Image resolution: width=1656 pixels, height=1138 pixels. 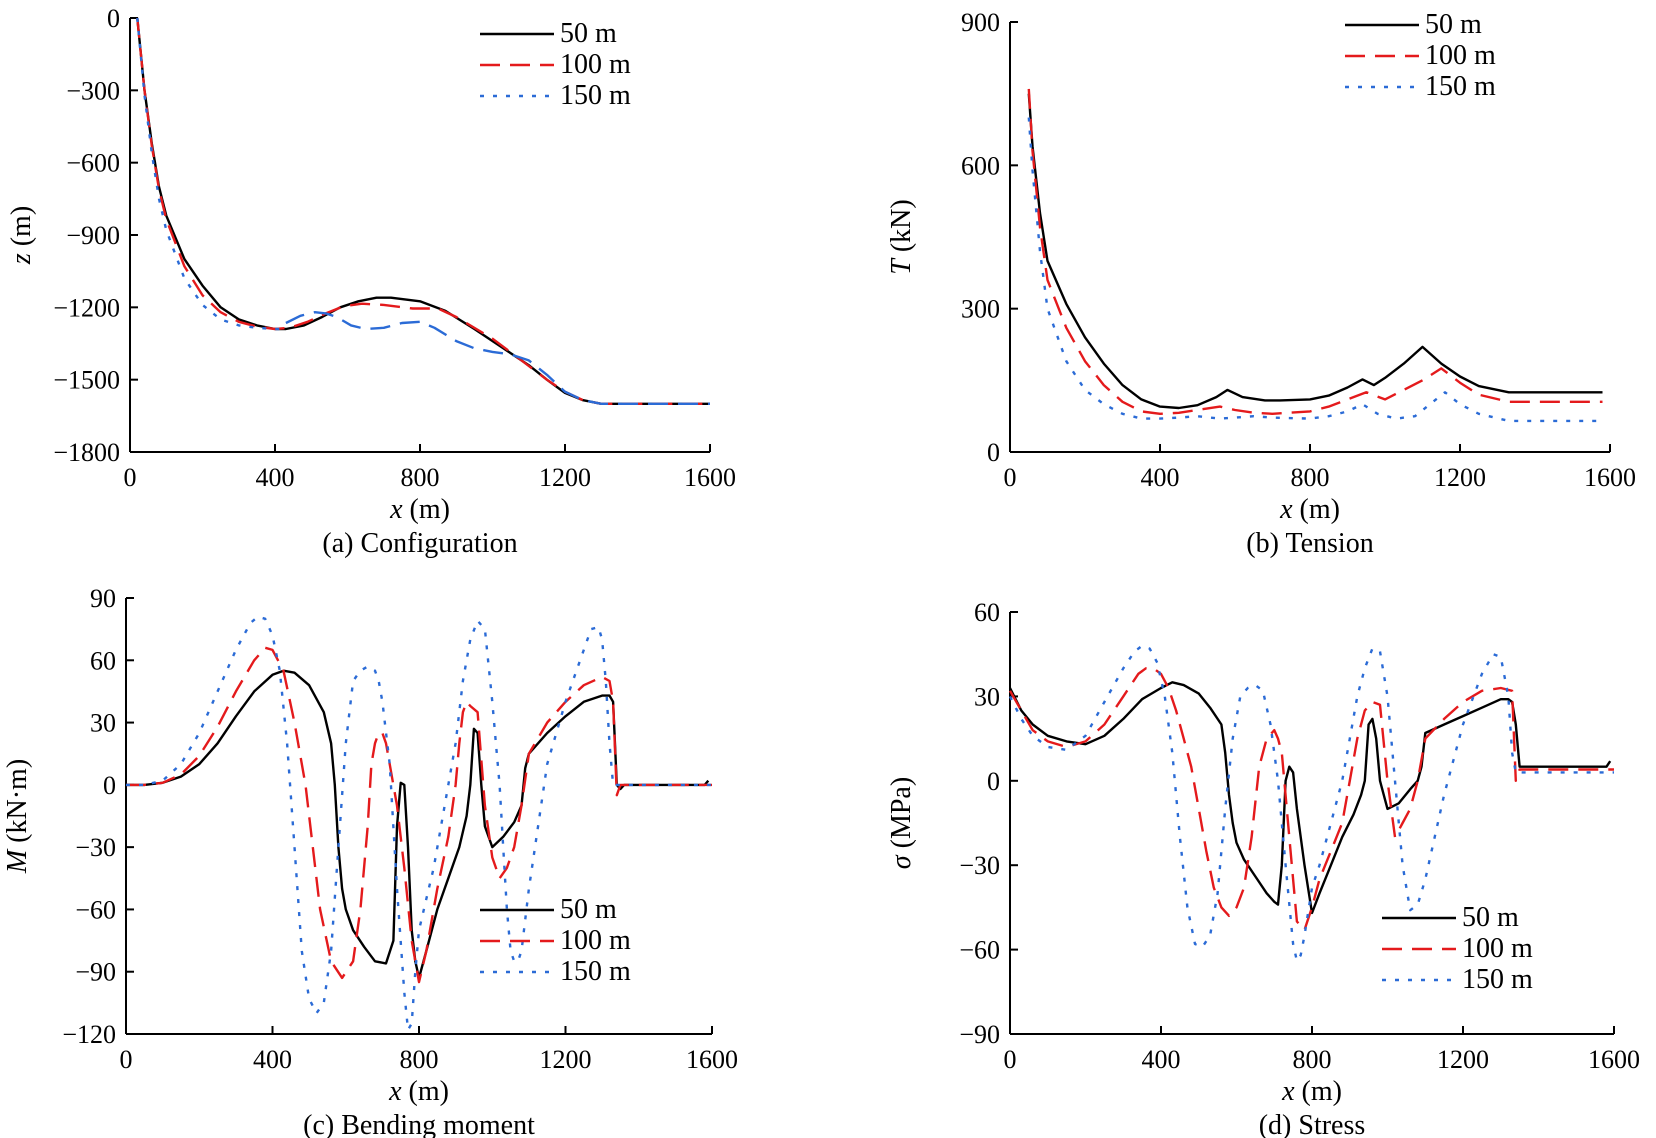 What do you see at coordinates (980, 165) in the screenshot?
I see `y-tick-label: 600` at bounding box center [980, 165].